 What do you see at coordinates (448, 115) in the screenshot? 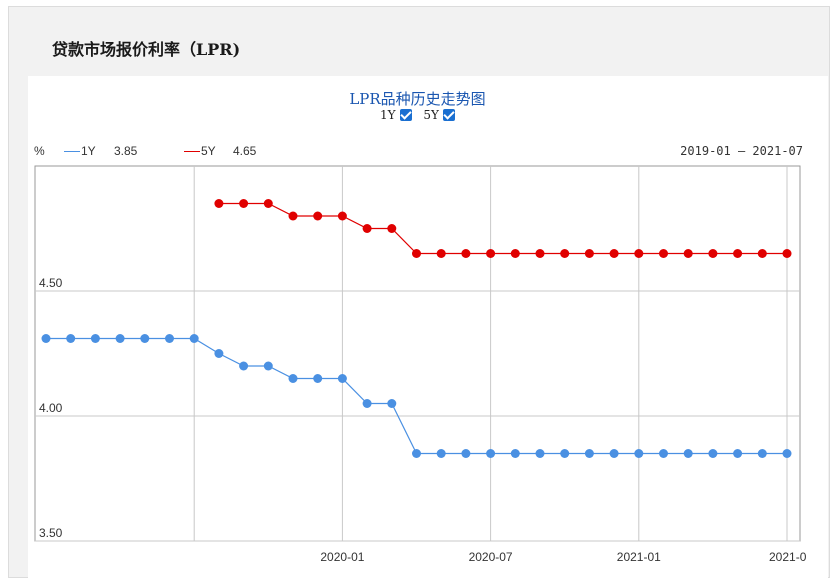
I see `toggle-5y-checkbox` at bounding box center [448, 115].